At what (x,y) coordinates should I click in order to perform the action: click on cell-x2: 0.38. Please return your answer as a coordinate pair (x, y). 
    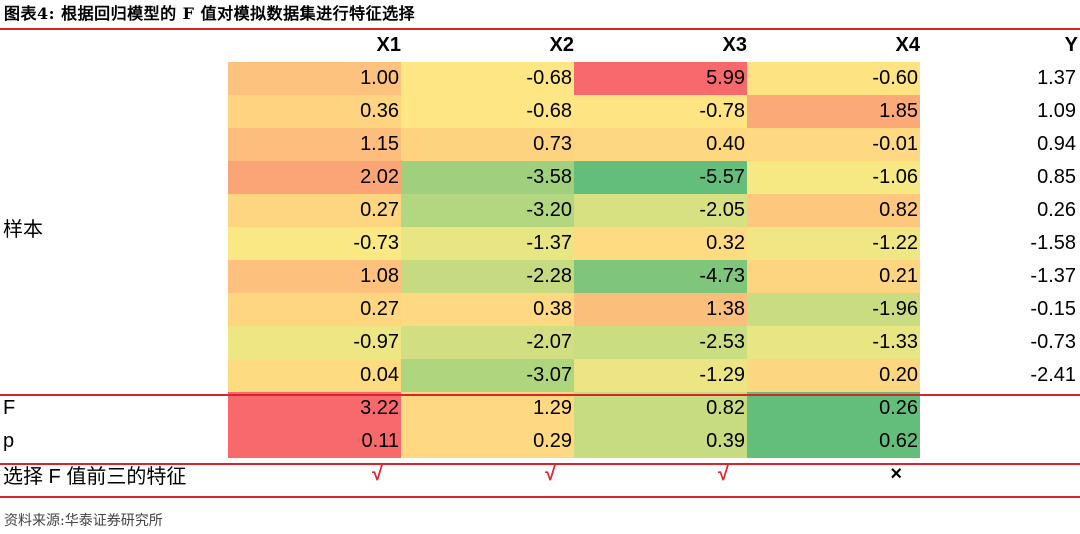
    Looking at the image, I should click on (487, 309).